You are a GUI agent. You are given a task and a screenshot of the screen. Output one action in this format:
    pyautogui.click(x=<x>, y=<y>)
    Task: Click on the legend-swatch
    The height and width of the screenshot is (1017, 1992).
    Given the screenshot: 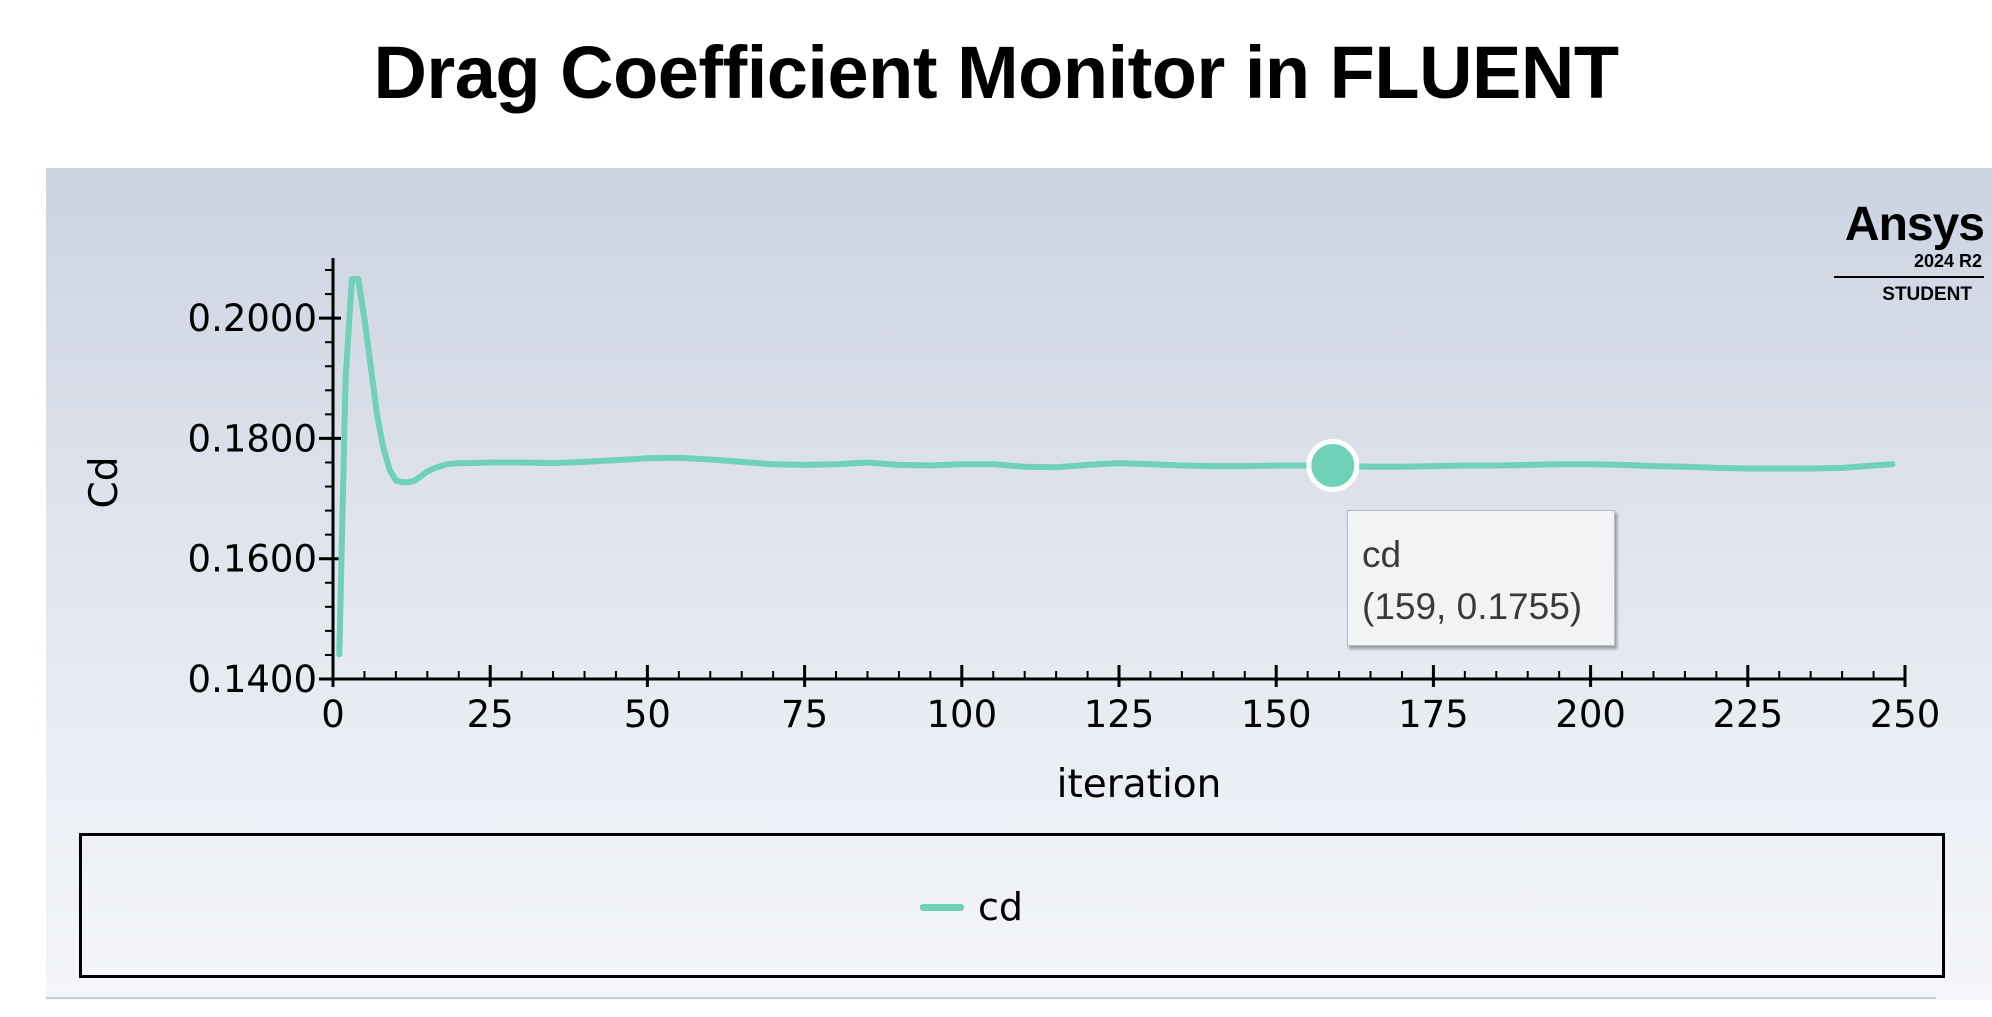 What is the action you would take?
    pyautogui.click(x=942, y=907)
    